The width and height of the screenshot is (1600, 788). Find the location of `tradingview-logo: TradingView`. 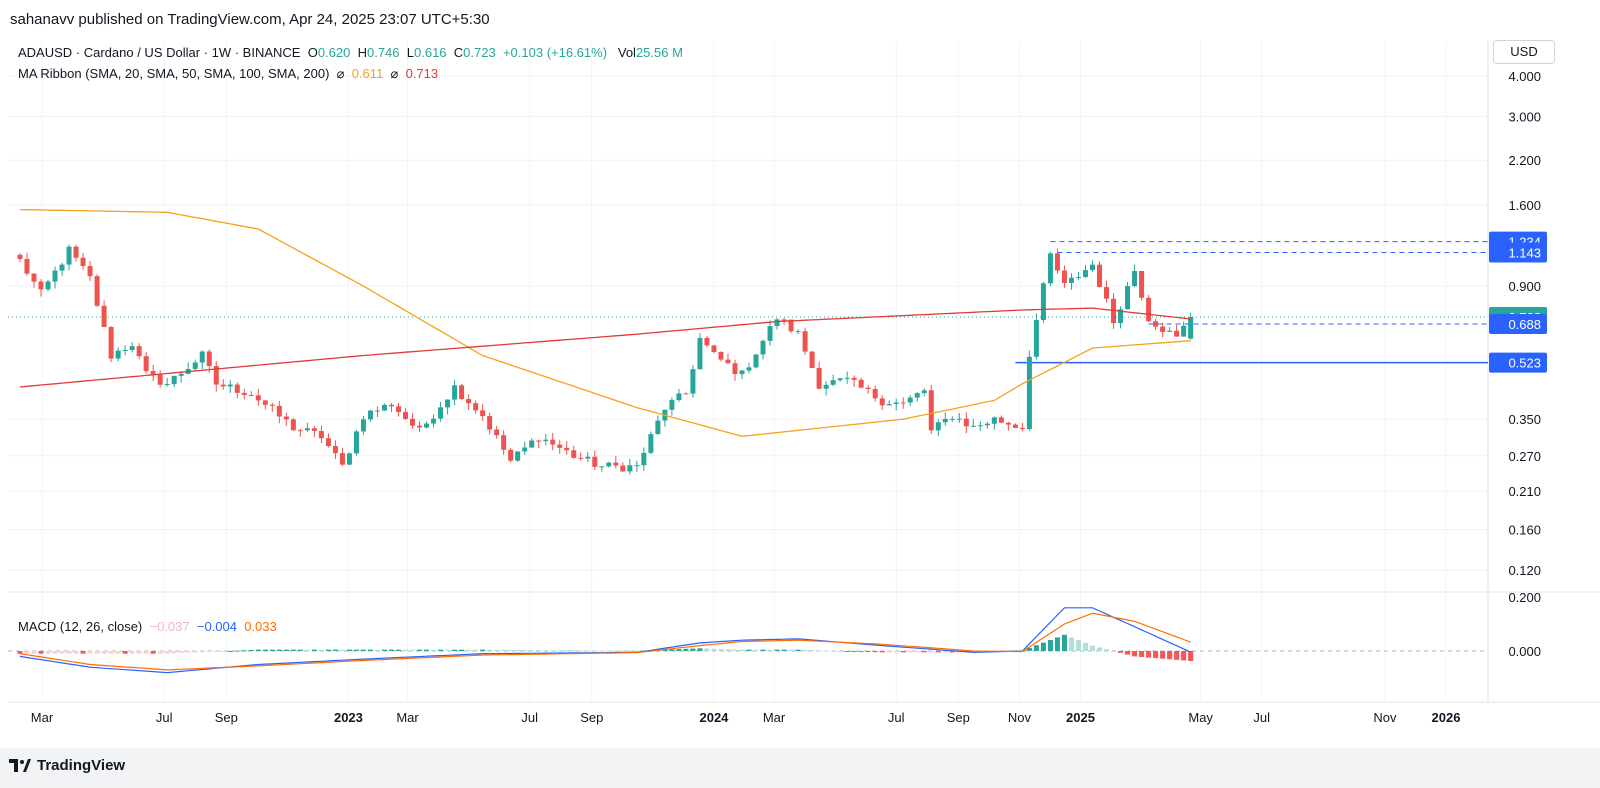

tradingview-logo: TradingView is located at coordinates (67, 765).